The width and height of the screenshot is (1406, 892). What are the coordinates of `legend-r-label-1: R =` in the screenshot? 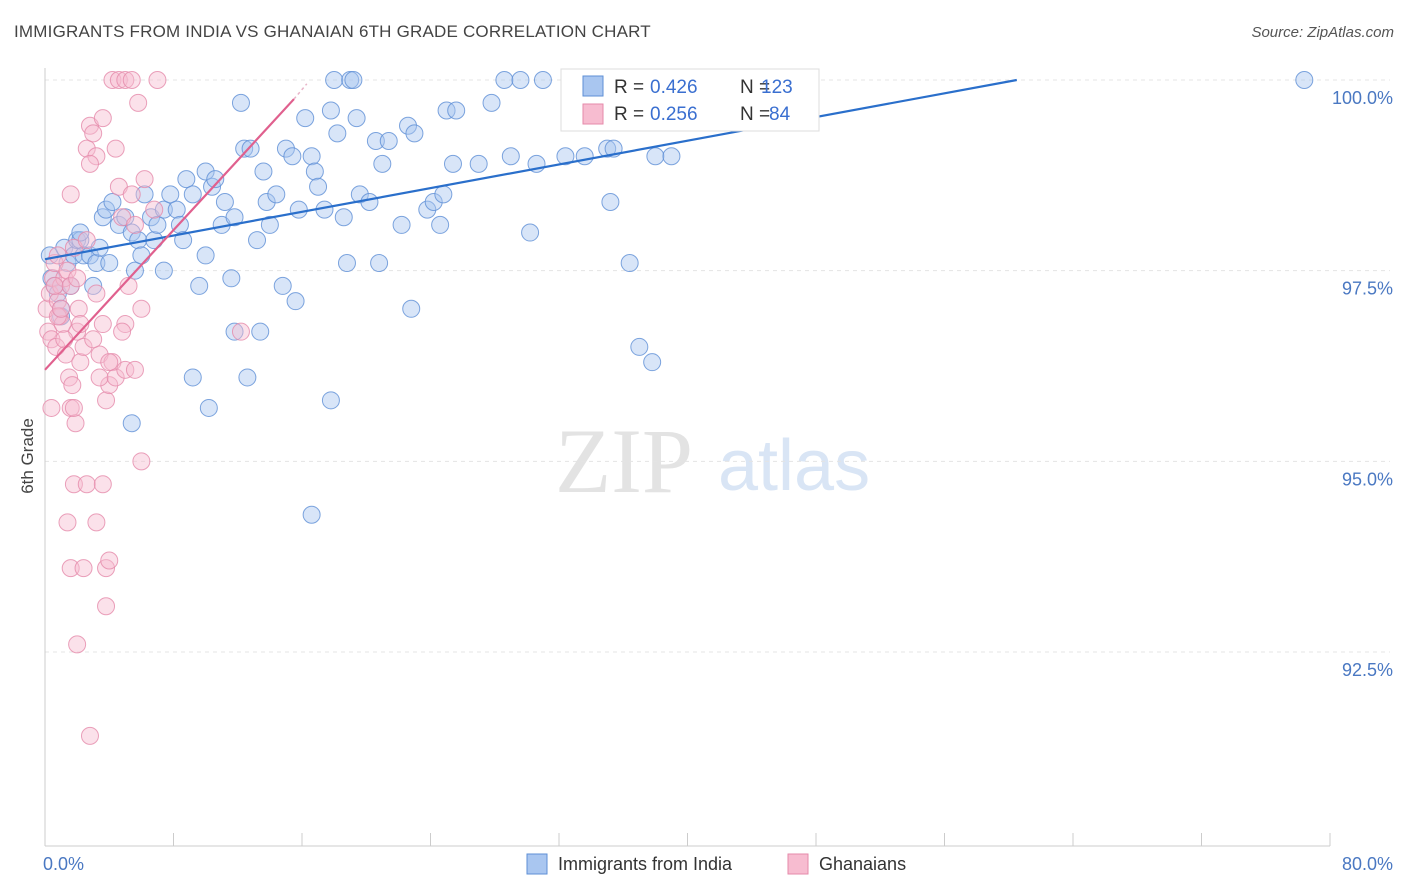 It's located at (631, 87).